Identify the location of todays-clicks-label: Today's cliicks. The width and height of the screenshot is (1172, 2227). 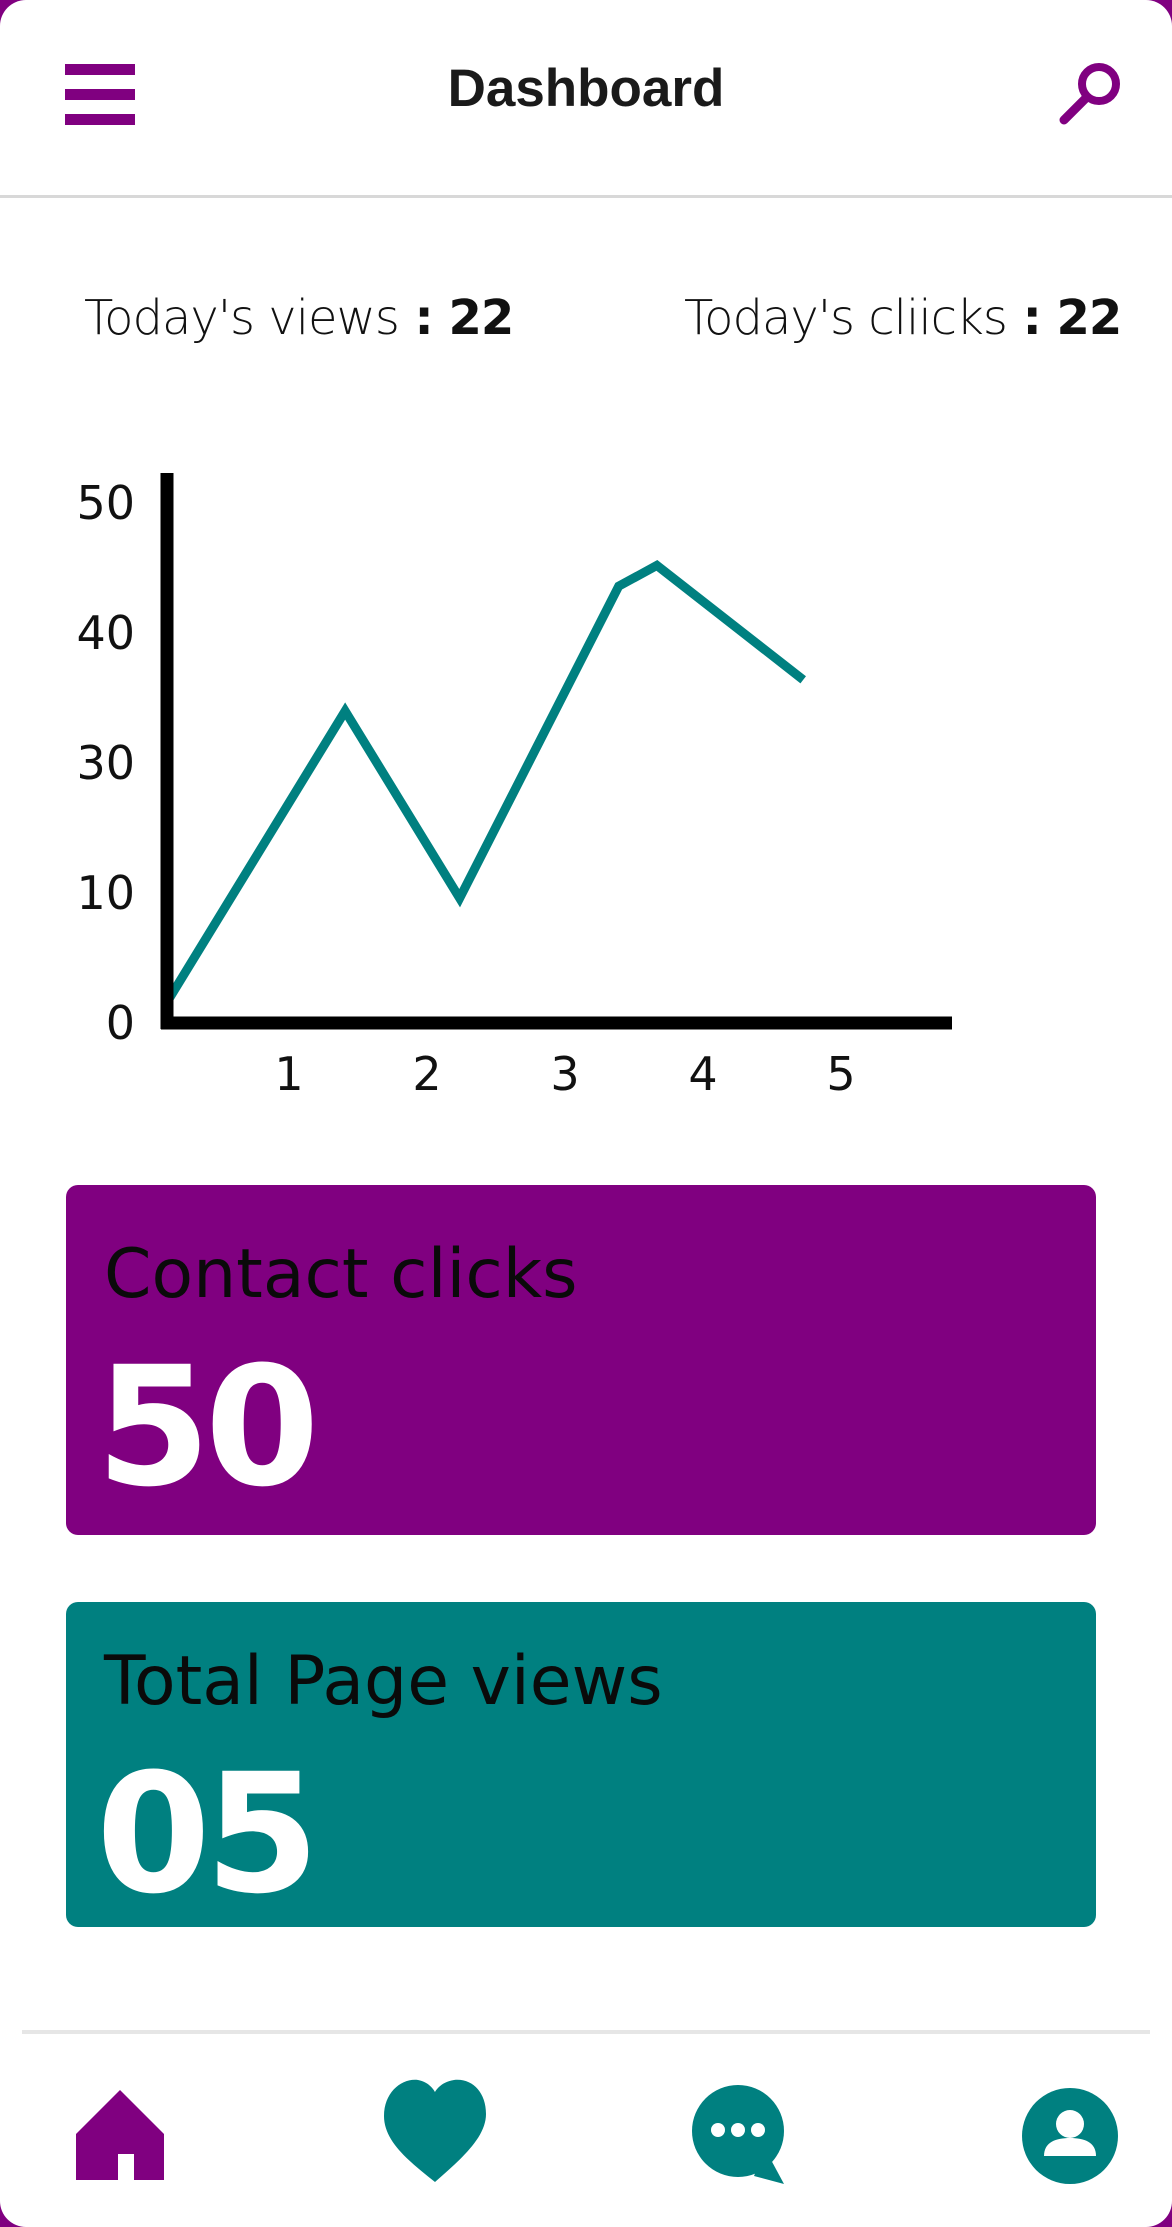
(846, 318).